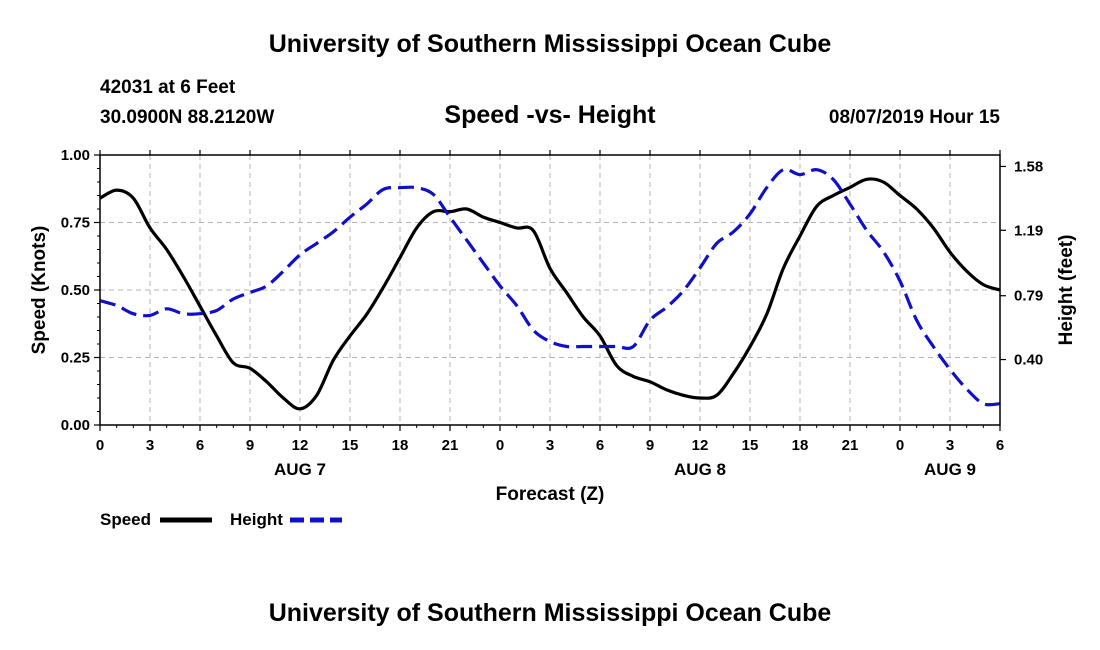  I want to click on y-axis-label: Speed (Knots), so click(39, 290).